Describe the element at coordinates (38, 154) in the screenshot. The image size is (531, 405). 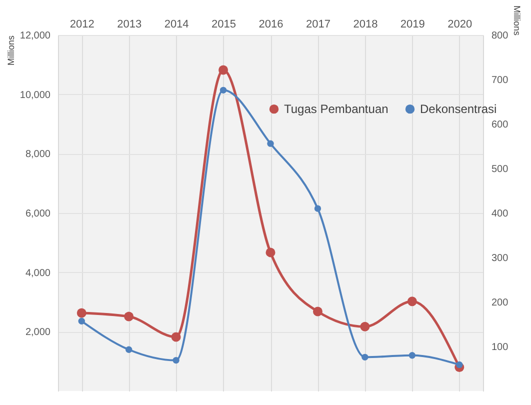
I see `y-tick-label: 8,000` at that location.